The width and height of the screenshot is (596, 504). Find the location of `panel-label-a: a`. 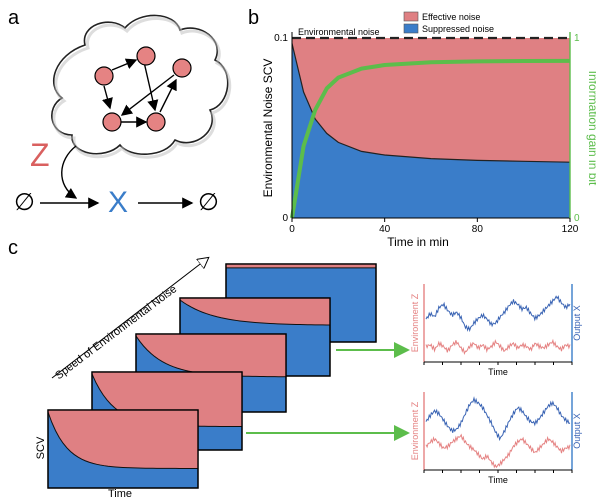

panel-label-a: a is located at coordinates (14, 18).